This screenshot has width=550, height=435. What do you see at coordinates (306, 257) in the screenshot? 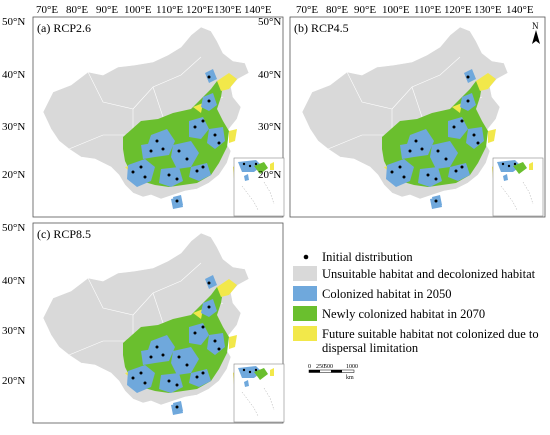
I see `initial-dot-swatch` at bounding box center [306, 257].